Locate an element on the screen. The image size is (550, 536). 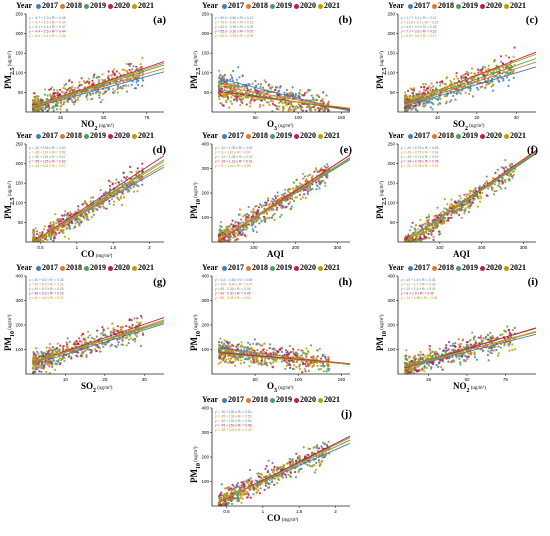
legend-marker-2017 is located at coordinates (410, 268).